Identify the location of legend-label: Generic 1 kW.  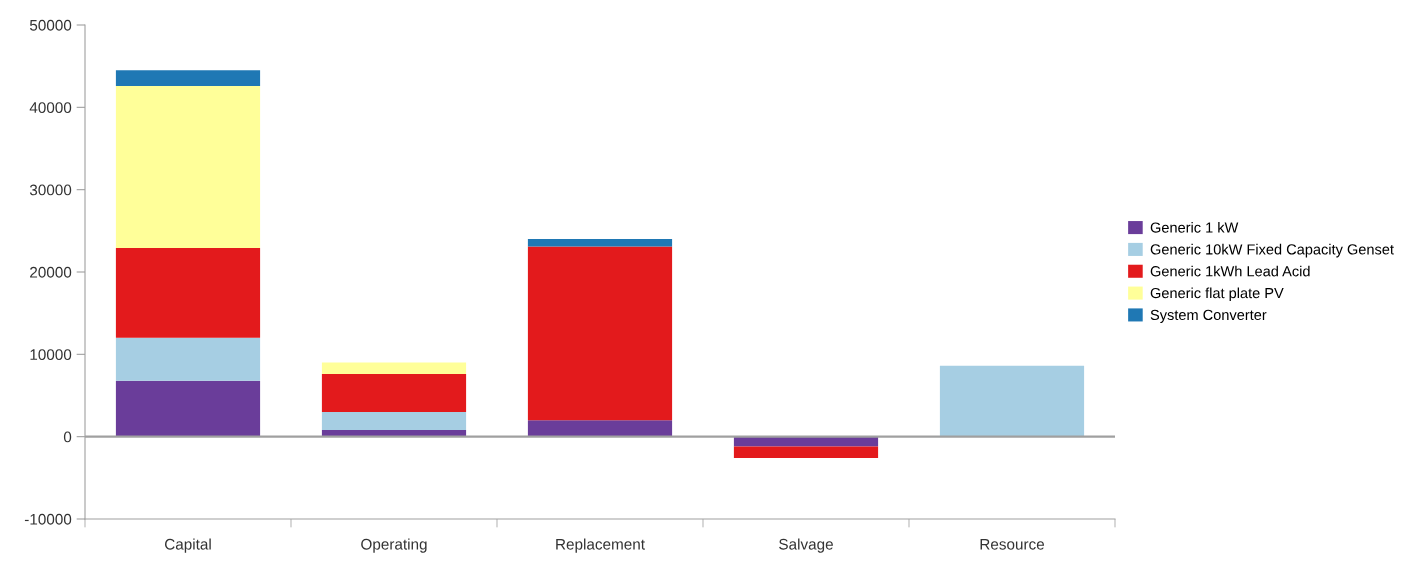
(1194, 227).